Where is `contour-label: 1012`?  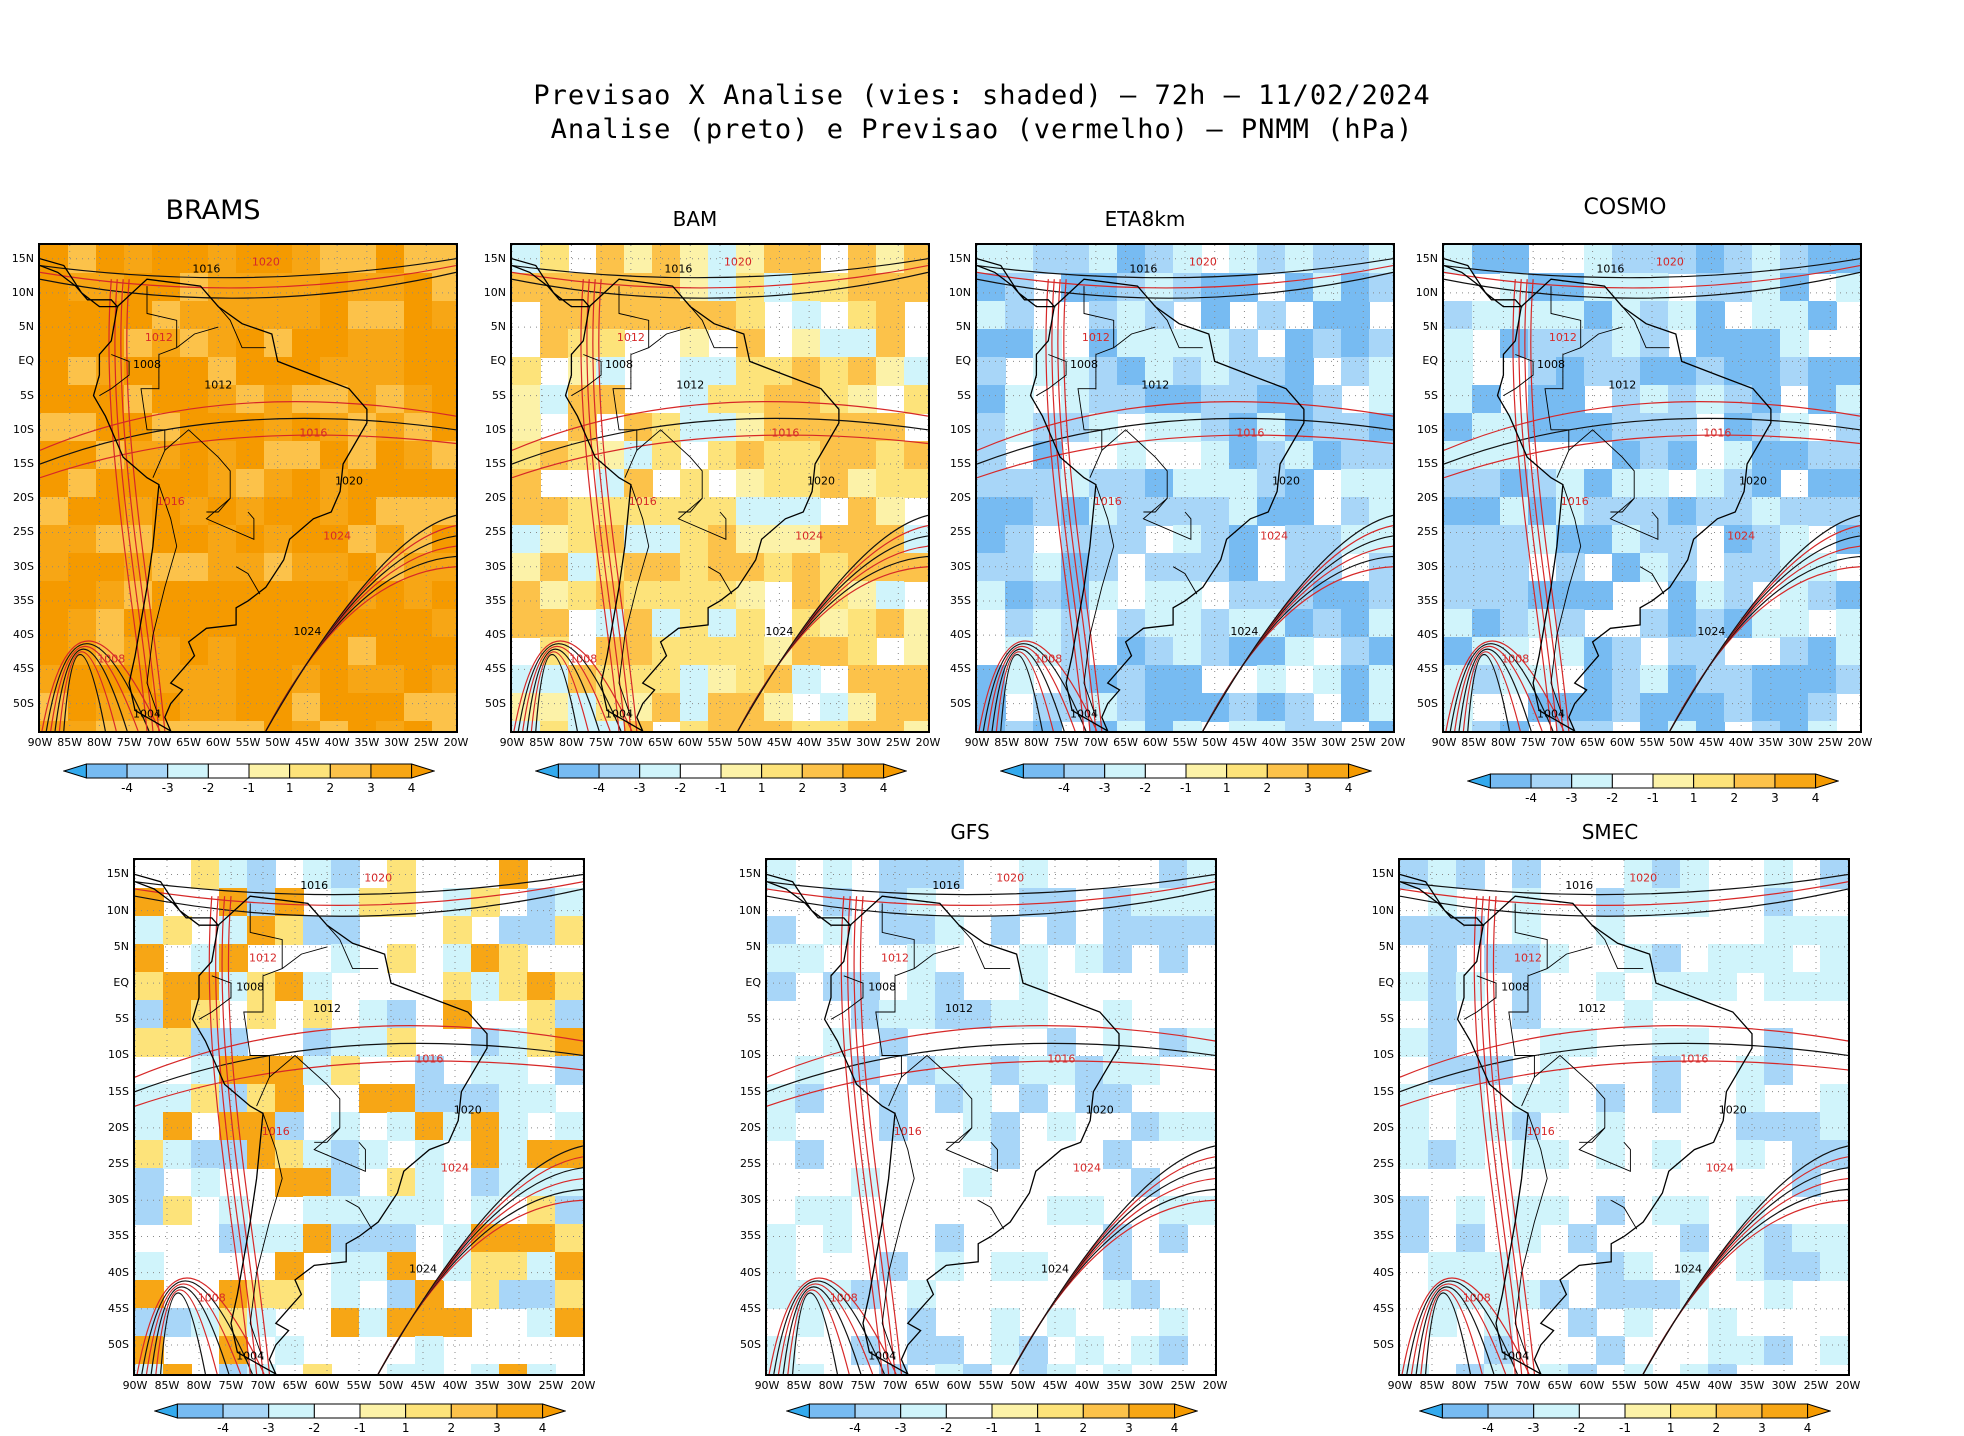
contour-label: 1012 is located at coordinates (1563, 337).